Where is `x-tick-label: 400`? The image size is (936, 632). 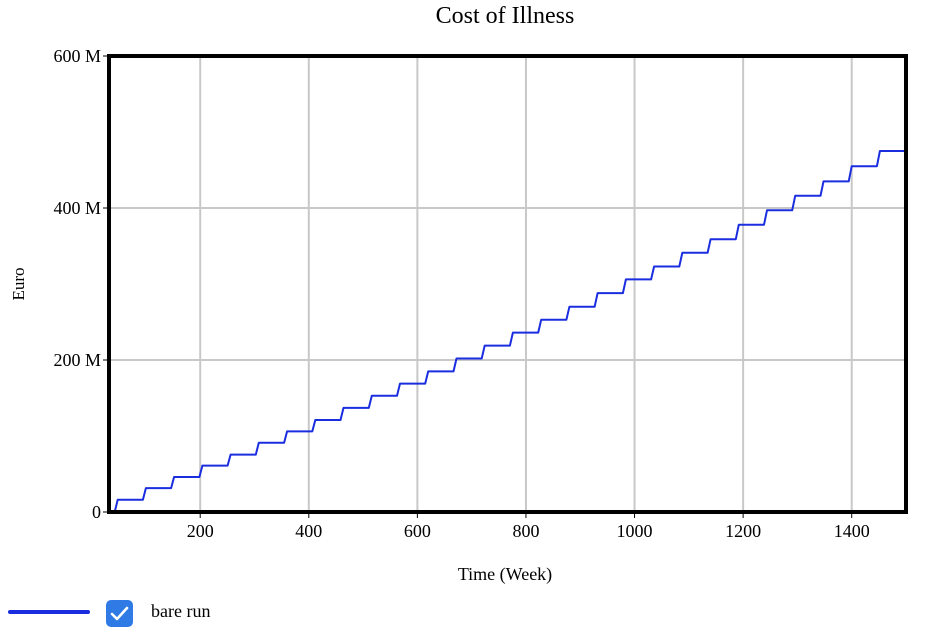 x-tick-label: 400 is located at coordinates (308, 531).